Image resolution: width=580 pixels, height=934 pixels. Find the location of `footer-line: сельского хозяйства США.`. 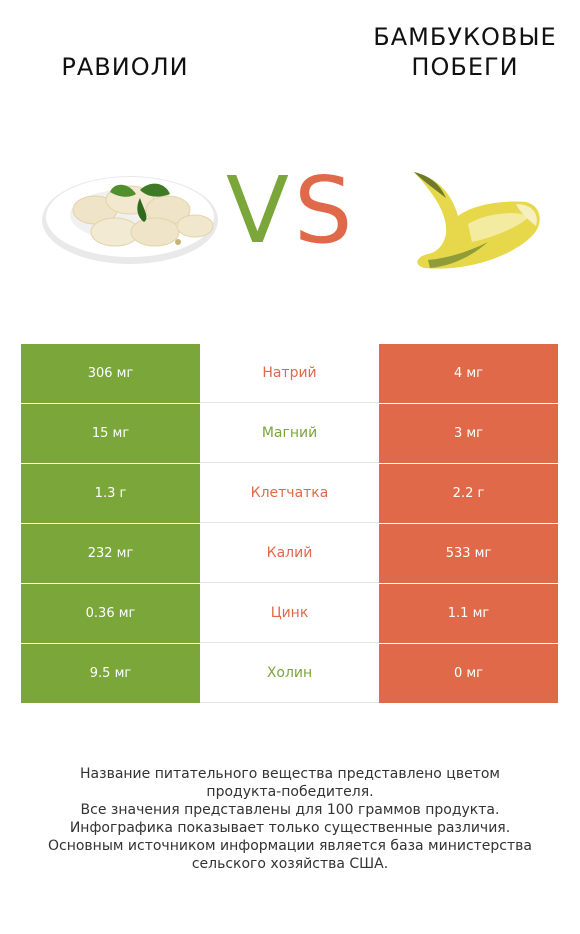

footer-line: сельского хозяйства США. is located at coordinates (290, 864).